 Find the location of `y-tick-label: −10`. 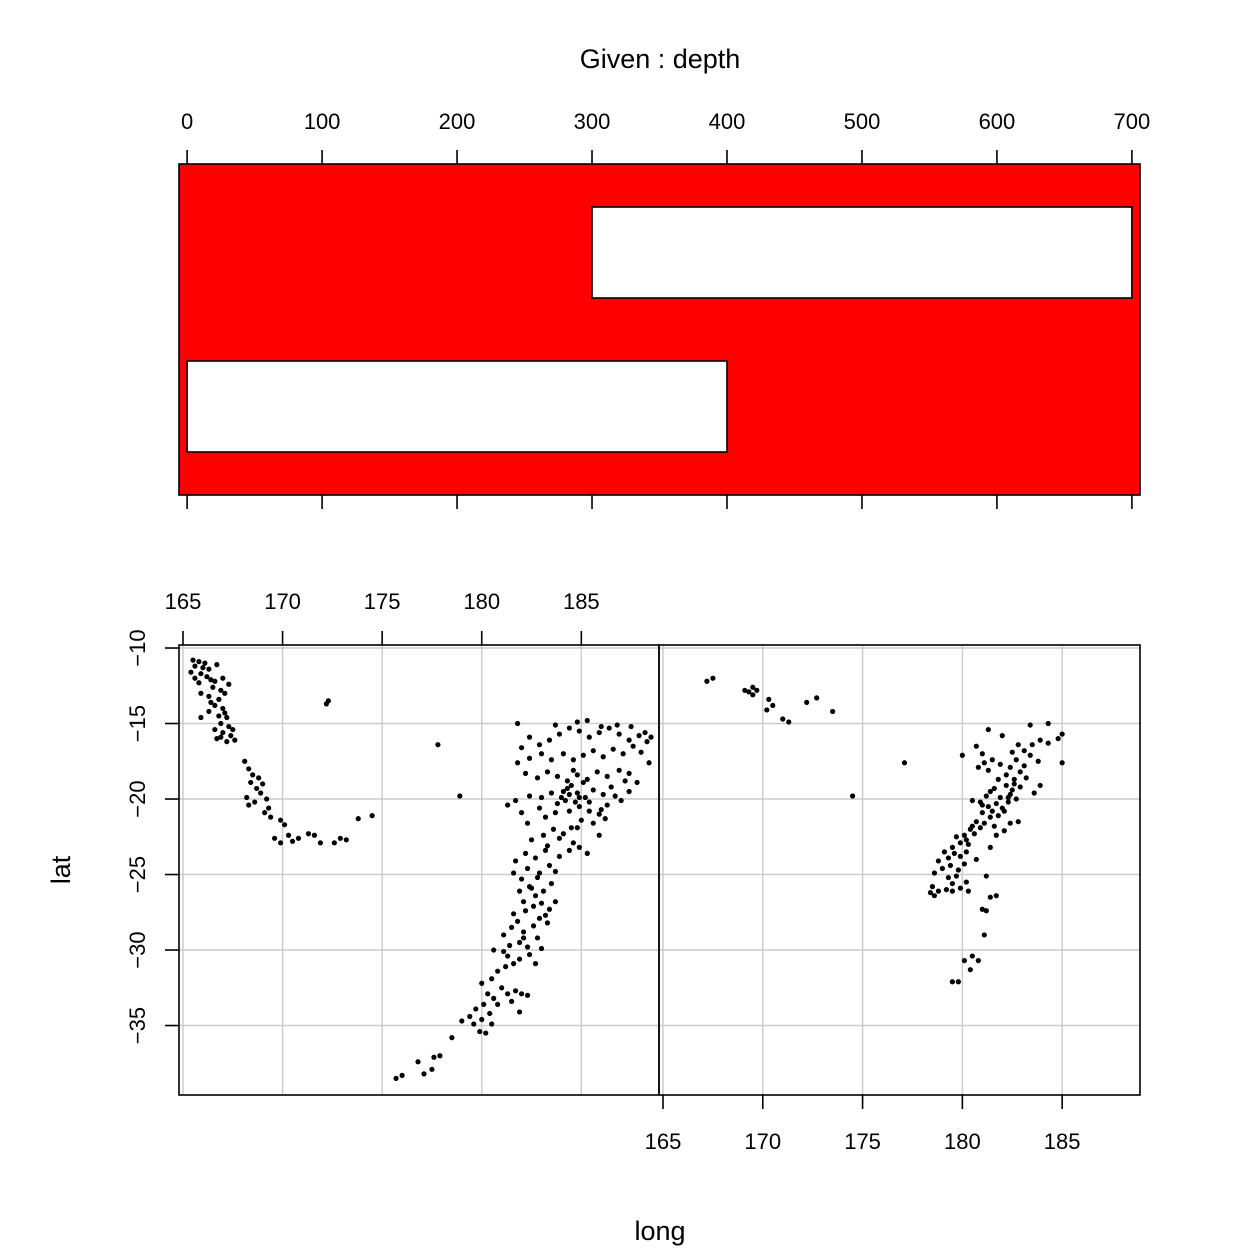

y-tick-label: −10 is located at coordinates (137, 647).